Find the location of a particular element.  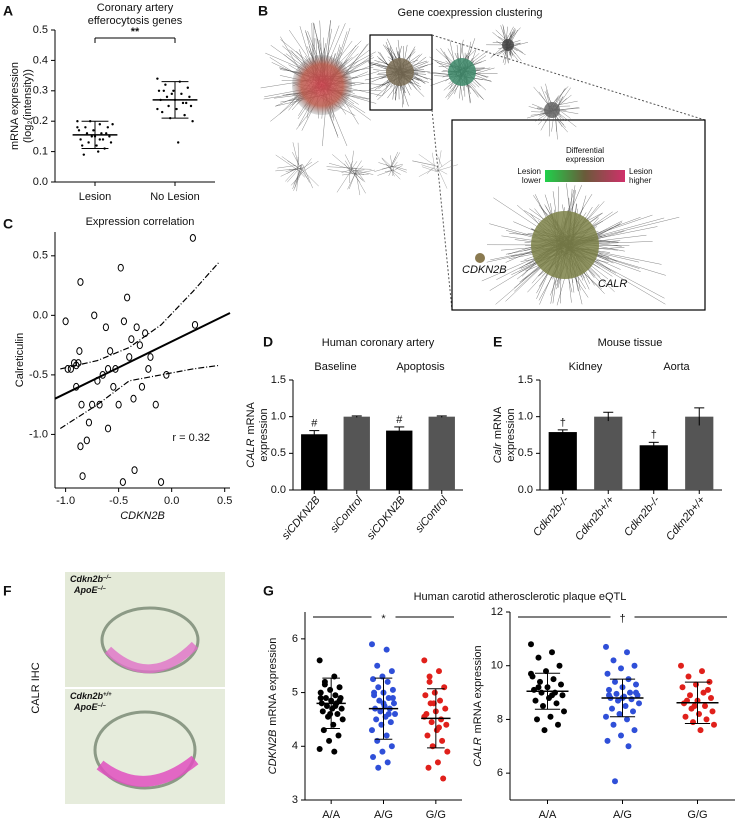

node-label: CALR is located at coordinates (612, 284).